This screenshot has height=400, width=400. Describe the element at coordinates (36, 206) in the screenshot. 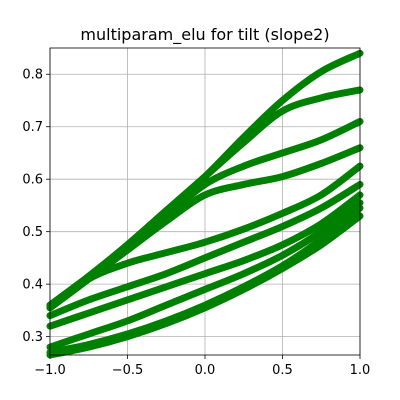

I see `y-axis: 0.3 0.4 0.5 0.6 0.7 0.8` at that location.